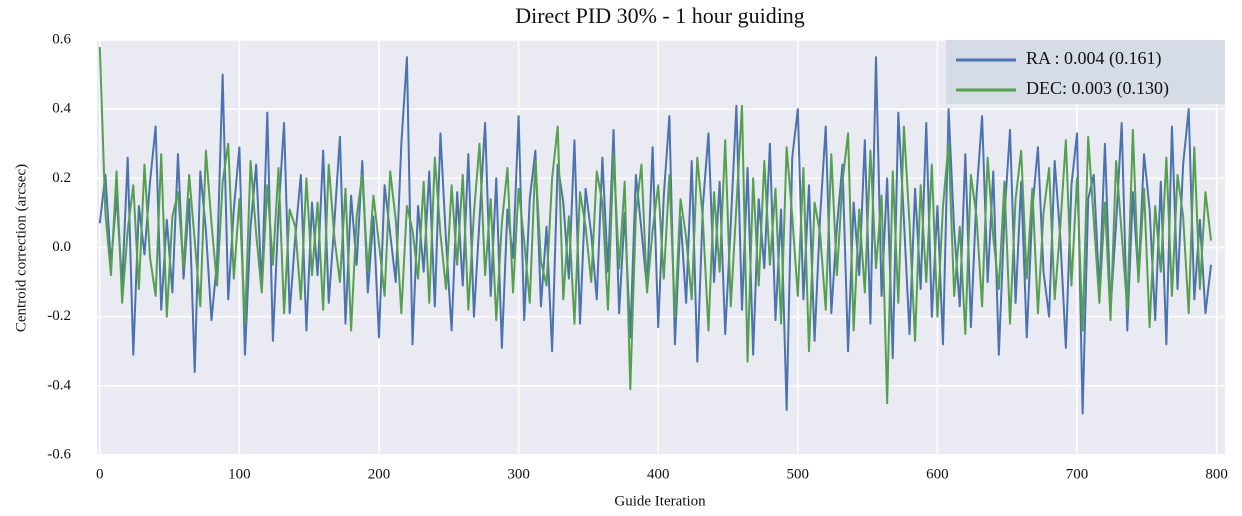 Image resolution: width=1242 pixels, height=516 pixels. What do you see at coordinates (658, 474) in the screenshot?
I see `x-tick-label: 400` at bounding box center [658, 474].